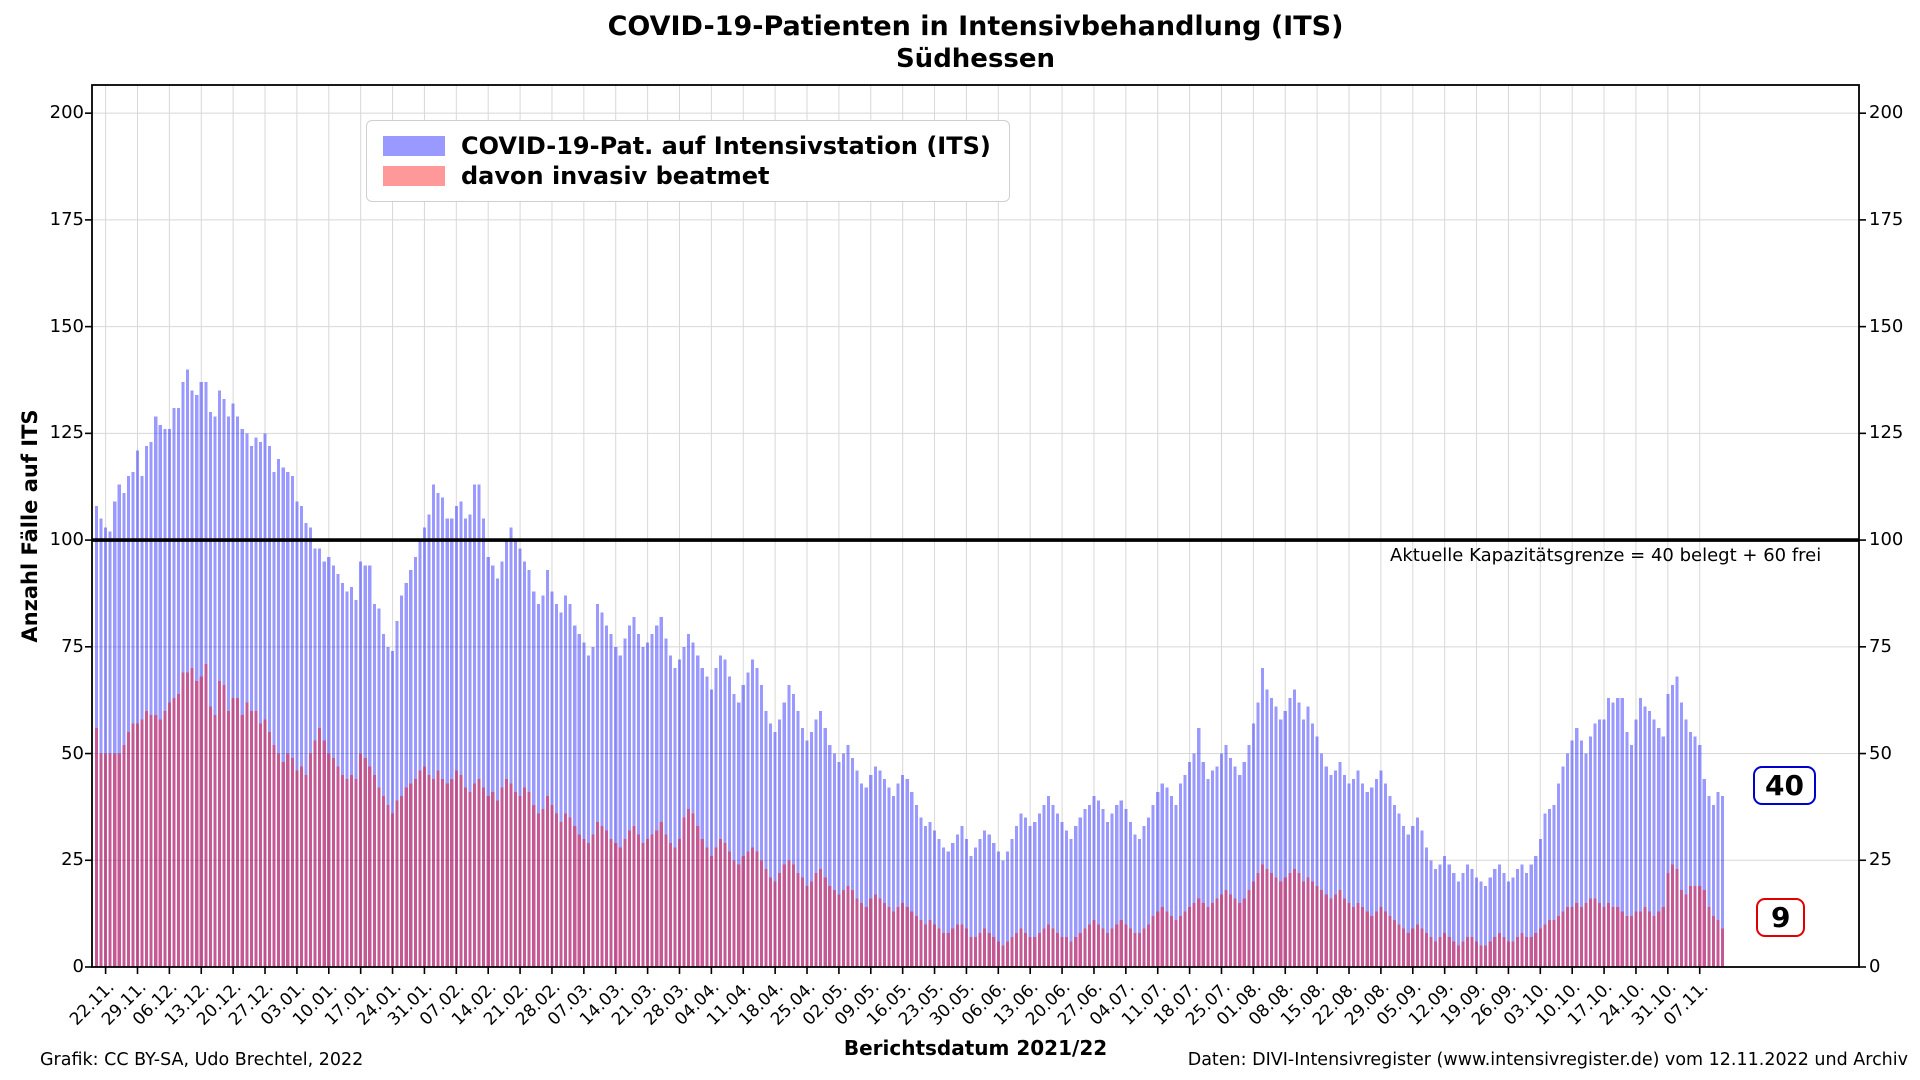  Describe the element at coordinates (72, 753) in the screenshot. I see `y-tick-label-left: 50` at that location.